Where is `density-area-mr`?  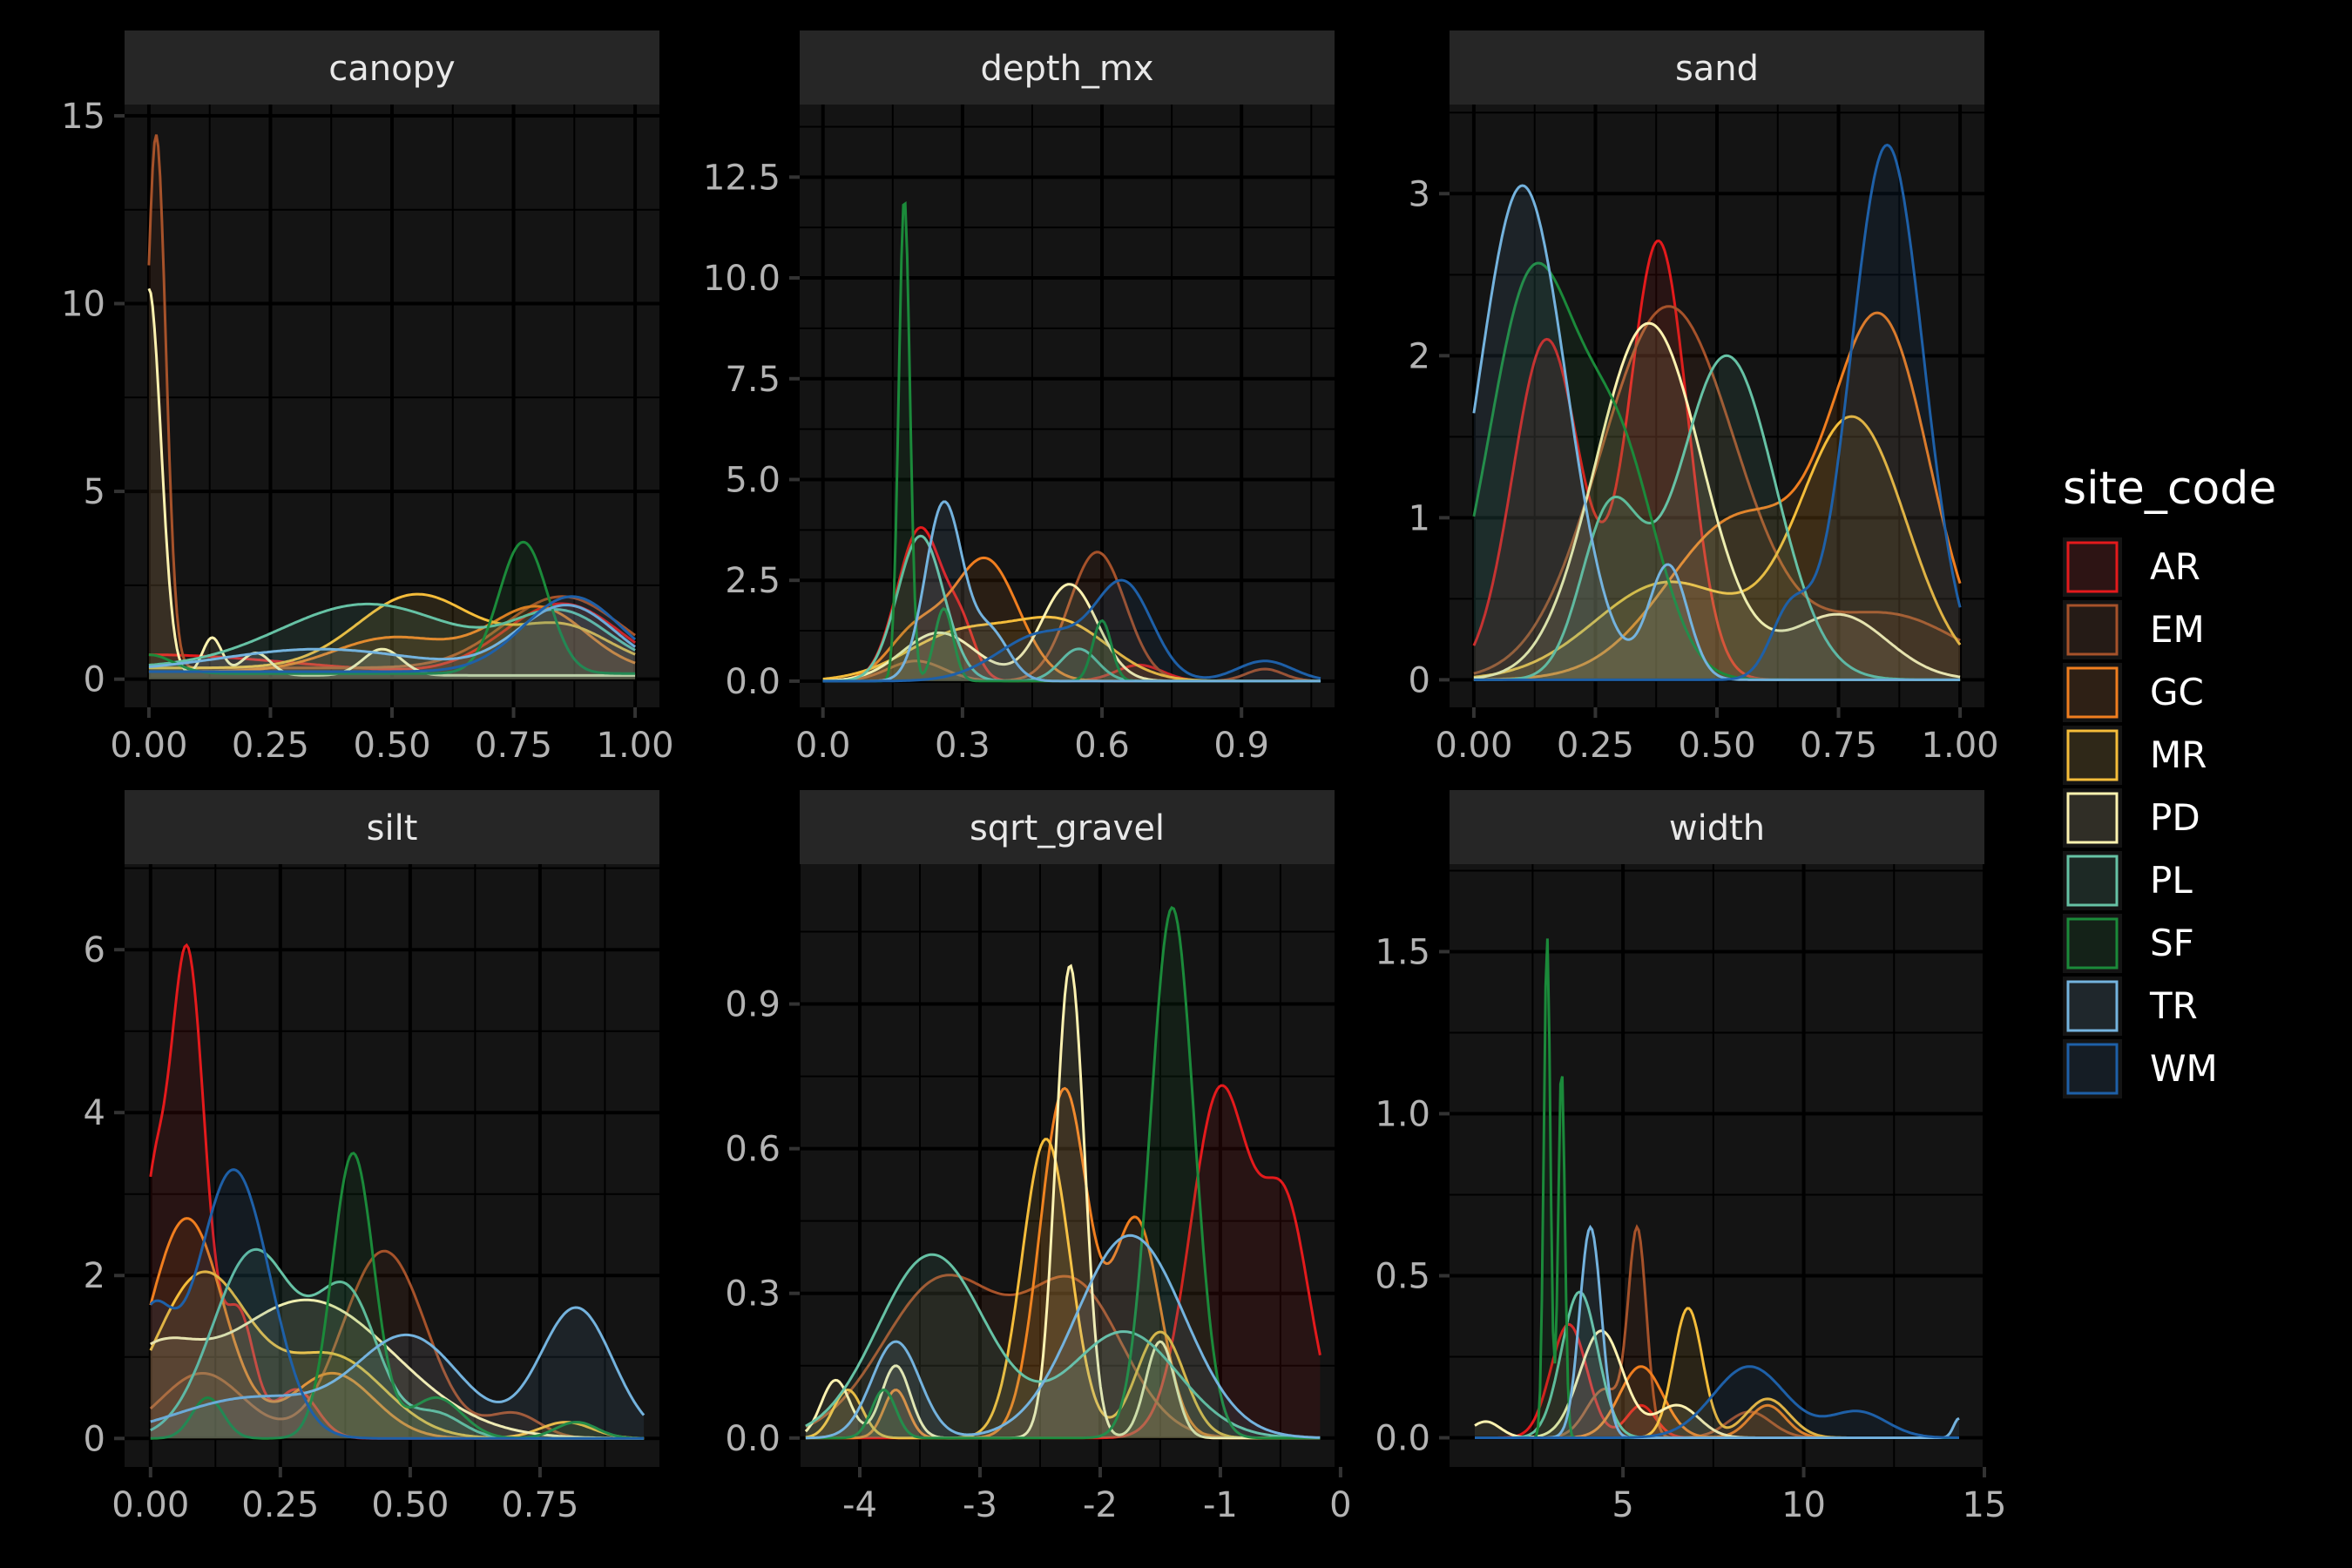
density-area-mr is located at coordinates (392, 636).